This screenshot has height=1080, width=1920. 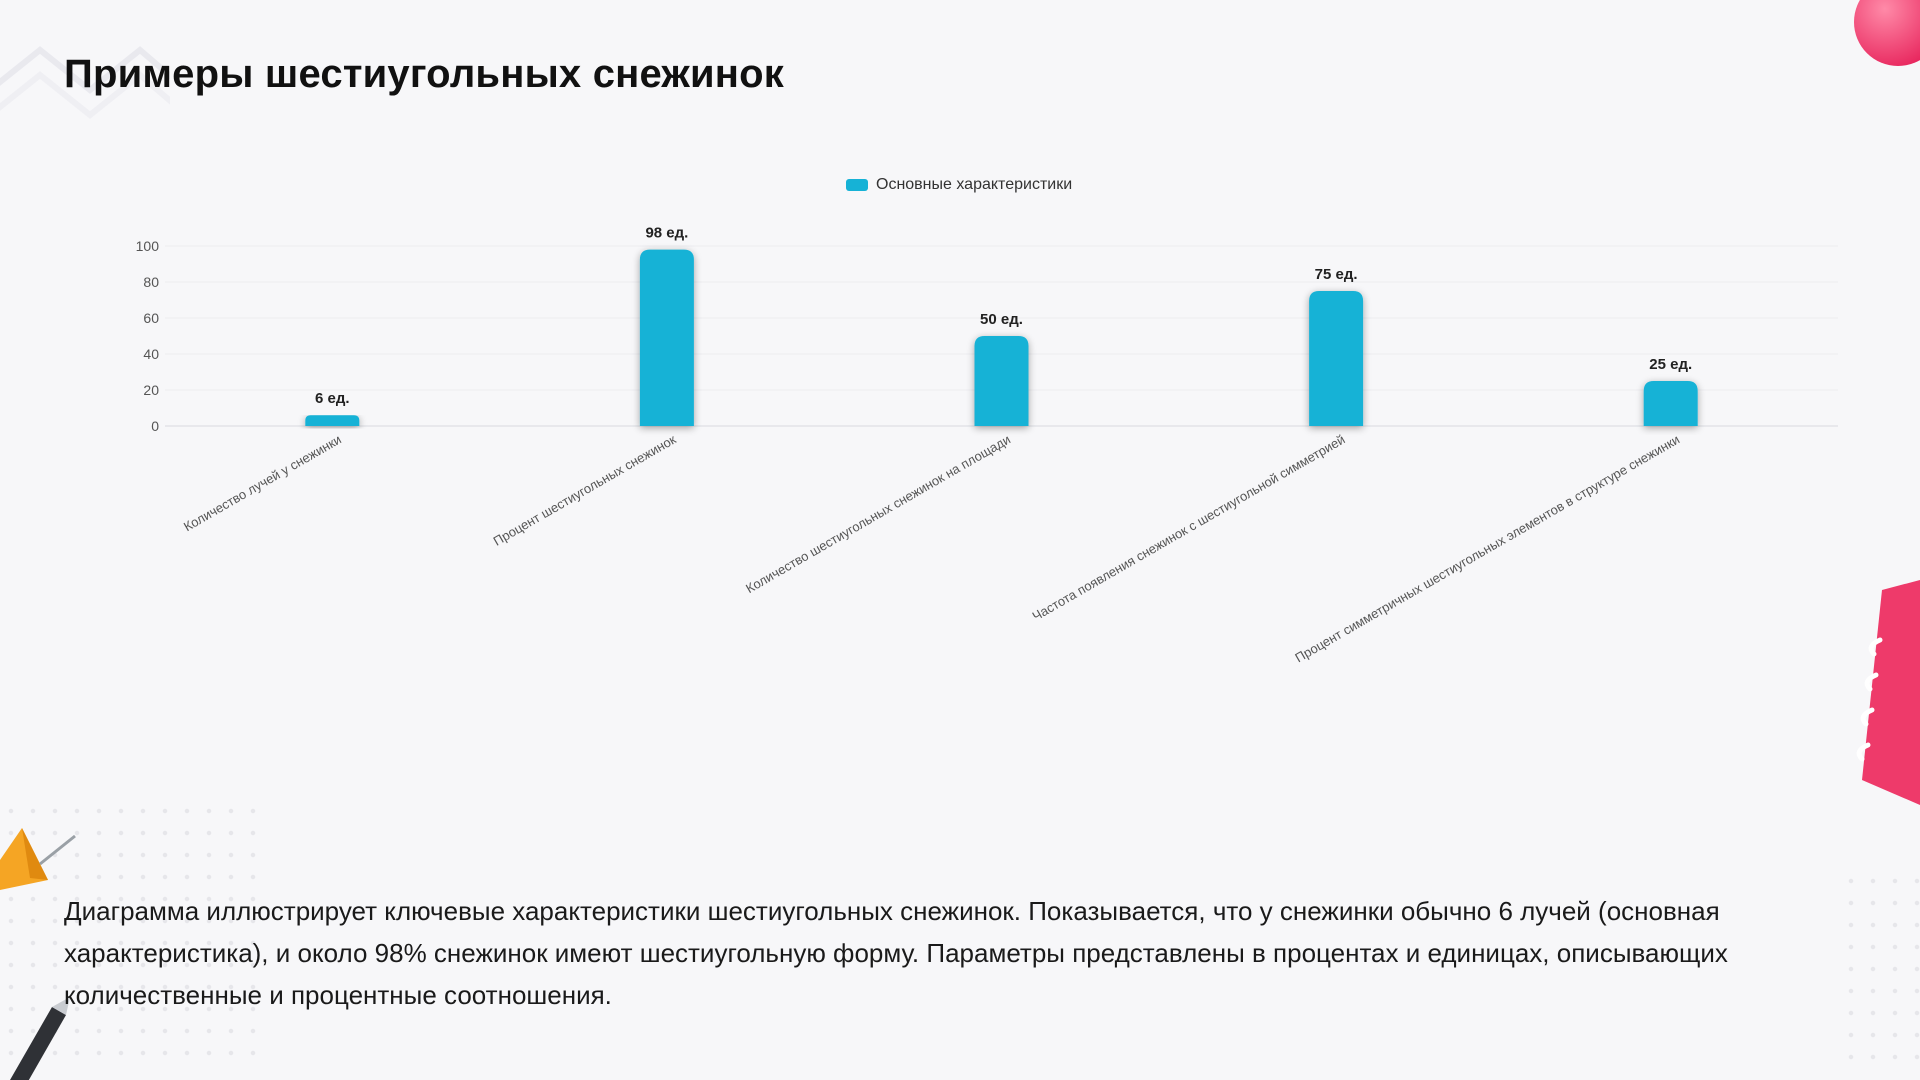 What do you see at coordinates (1001, 319) in the screenshot?
I see `data-label: 50 ед.` at bounding box center [1001, 319].